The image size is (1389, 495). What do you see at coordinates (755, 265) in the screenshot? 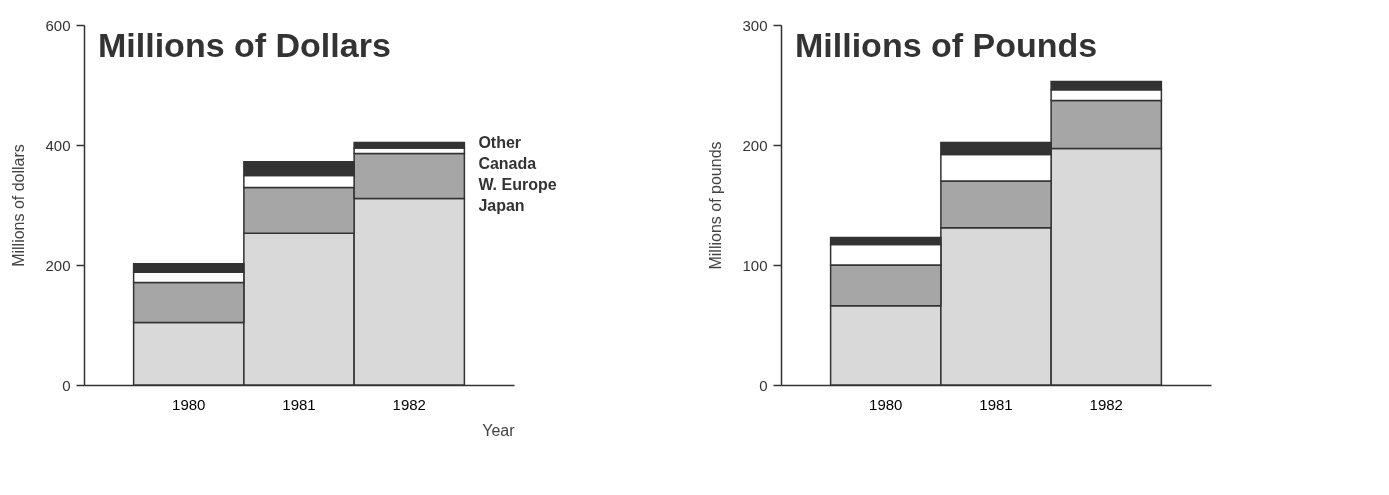
I see `y-tick-label: 100` at bounding box center [755, 265].